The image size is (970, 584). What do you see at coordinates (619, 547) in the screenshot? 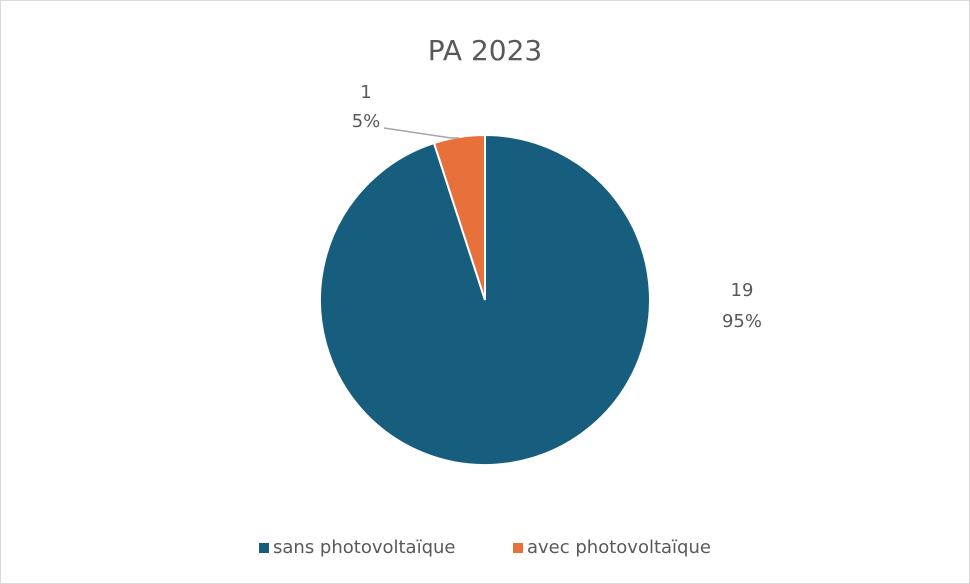
I see `legend-label: avec photovoltaïque` at bounding box center [619, 547].